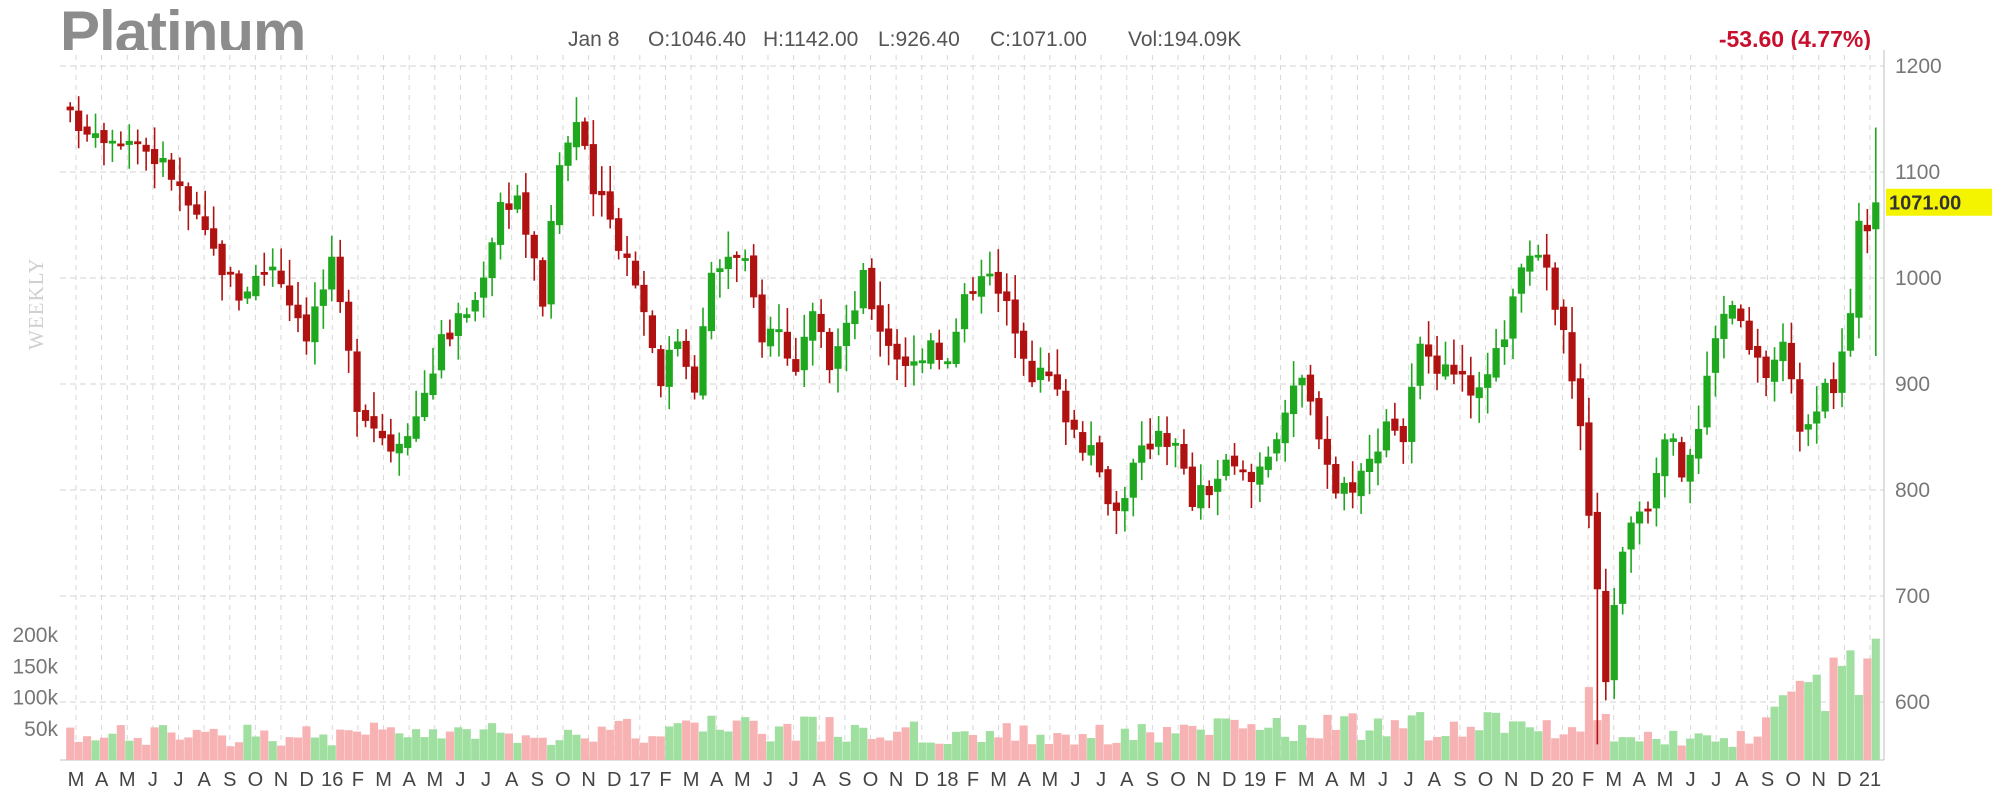  I want to click on x-tick-label: A, so click(102, 780).